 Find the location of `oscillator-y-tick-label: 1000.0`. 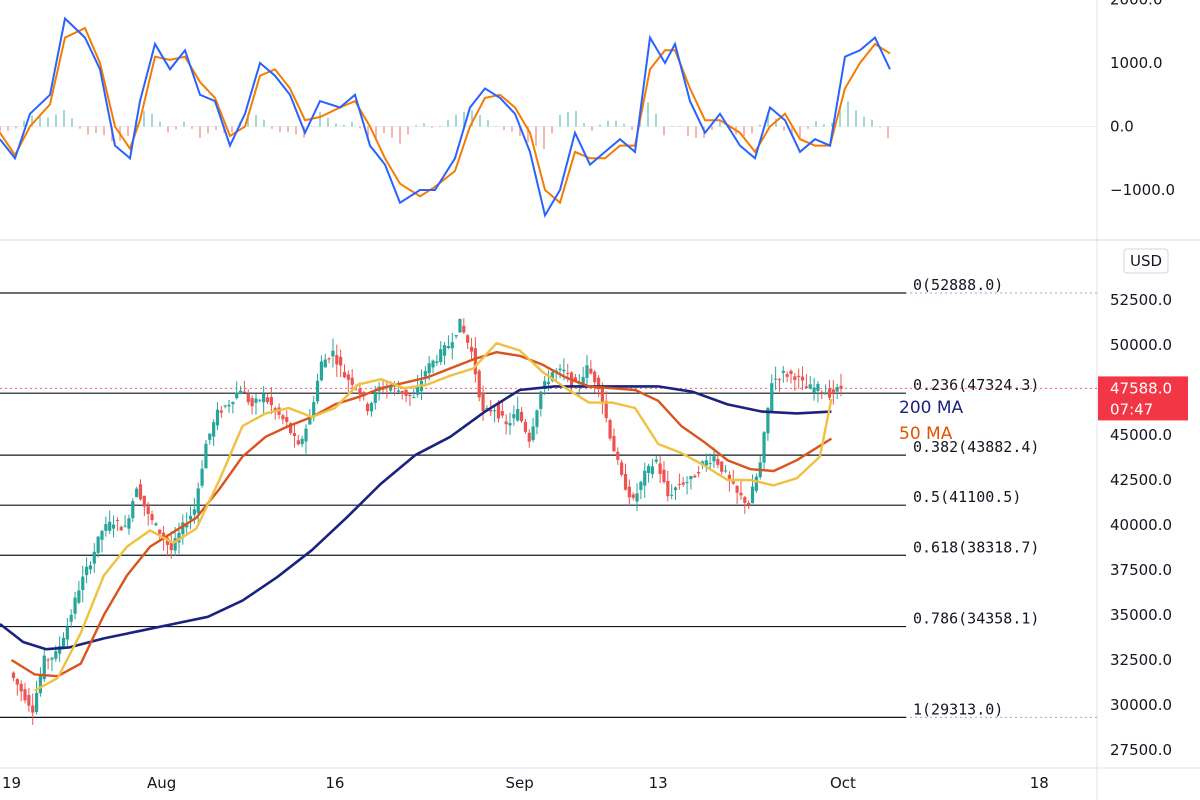

oscillator-y-tick-label: 1000.0 is located at coordinates (1136, 63).